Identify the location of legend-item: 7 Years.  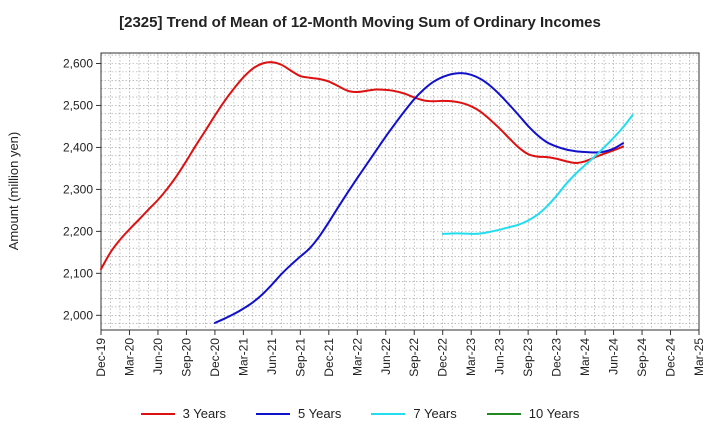
(414, 413).